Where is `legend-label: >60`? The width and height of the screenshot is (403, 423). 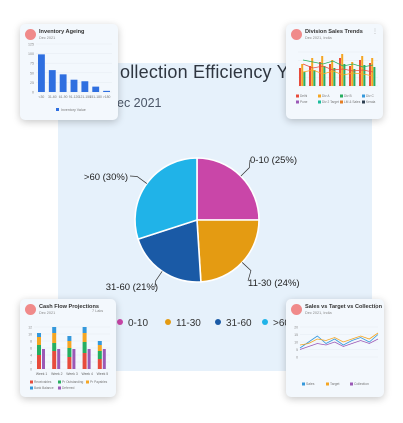 legend-label: >60 is located at coordinates (281, 323).